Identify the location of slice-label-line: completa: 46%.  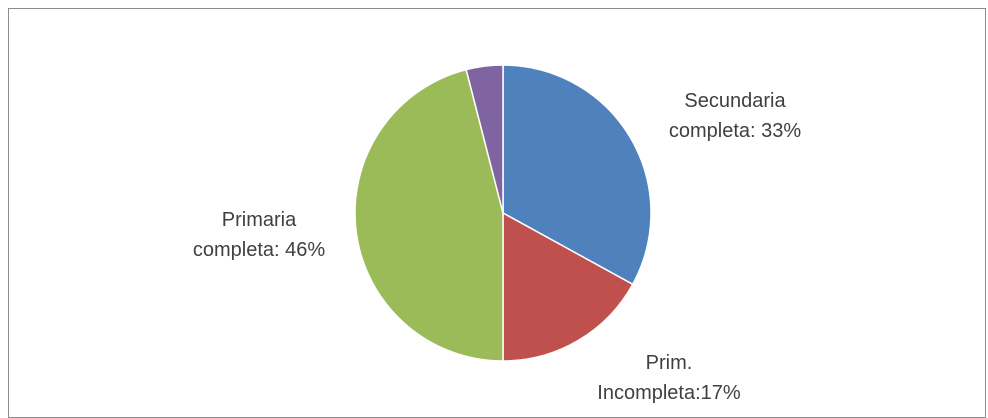
(259, 250).